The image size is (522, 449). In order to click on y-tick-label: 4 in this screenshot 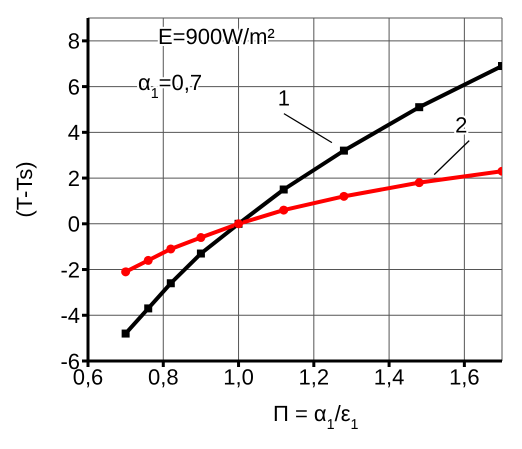, I will do `click(74, 133)`.